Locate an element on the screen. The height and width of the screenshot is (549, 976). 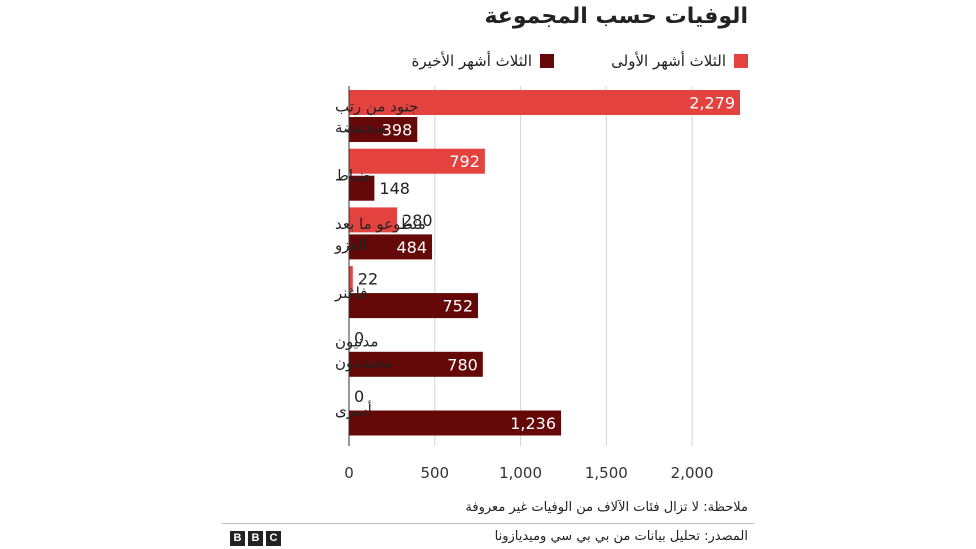
legend-last-three-months: الثلاث أشهر الأخيرة is located at coordinates (483, 61).